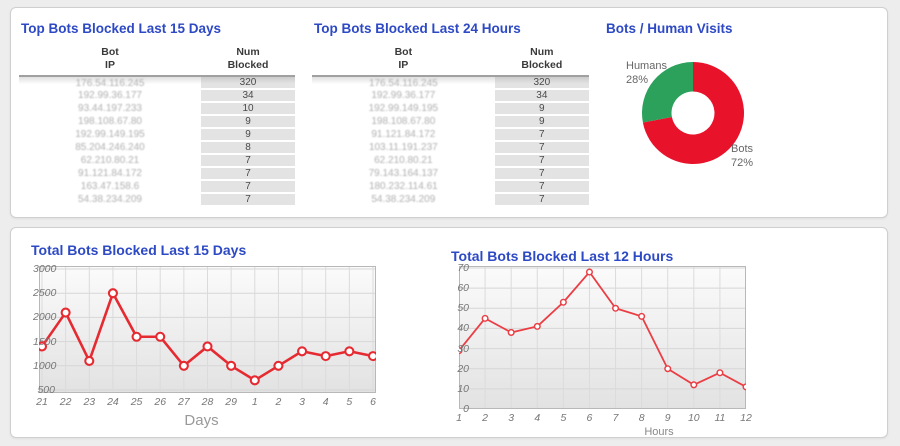 This screenshot has height=446, width=900. What do you see at coordinates (160, 402) in the screenshot?
I see `x-tick-label: 26` at bounding box center [160, 402].